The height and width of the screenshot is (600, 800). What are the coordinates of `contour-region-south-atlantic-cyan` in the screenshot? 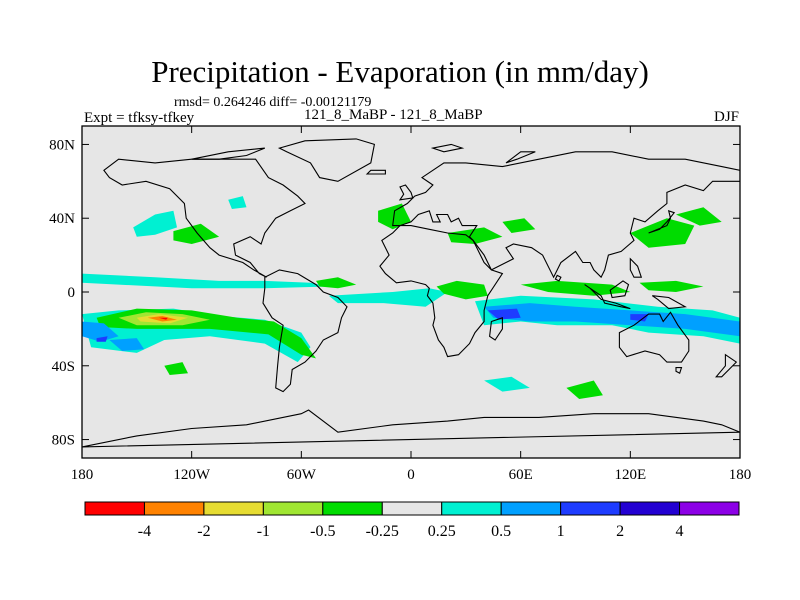 It's located at (507, 384).